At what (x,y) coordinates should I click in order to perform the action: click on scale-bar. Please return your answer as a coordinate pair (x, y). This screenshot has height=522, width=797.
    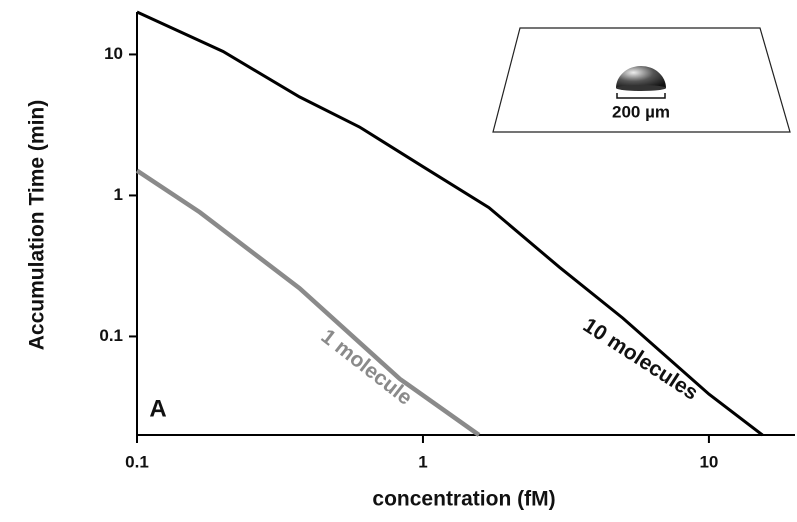
    Looking at the image, I should click on (641, 96).